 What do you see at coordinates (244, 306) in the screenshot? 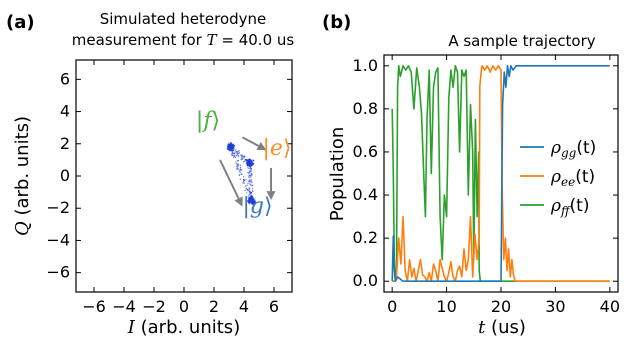
I see `x-tick-label: 4` at bounding box center [244, 306].